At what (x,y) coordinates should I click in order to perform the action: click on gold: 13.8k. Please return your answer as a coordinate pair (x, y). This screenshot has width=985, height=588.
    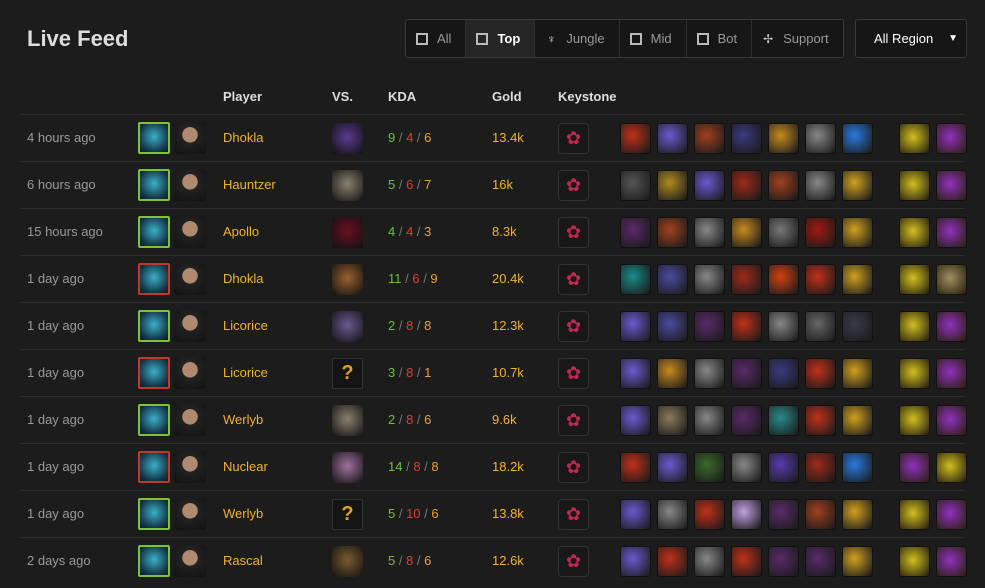
    Looking at the image, I should click on (508, 513).